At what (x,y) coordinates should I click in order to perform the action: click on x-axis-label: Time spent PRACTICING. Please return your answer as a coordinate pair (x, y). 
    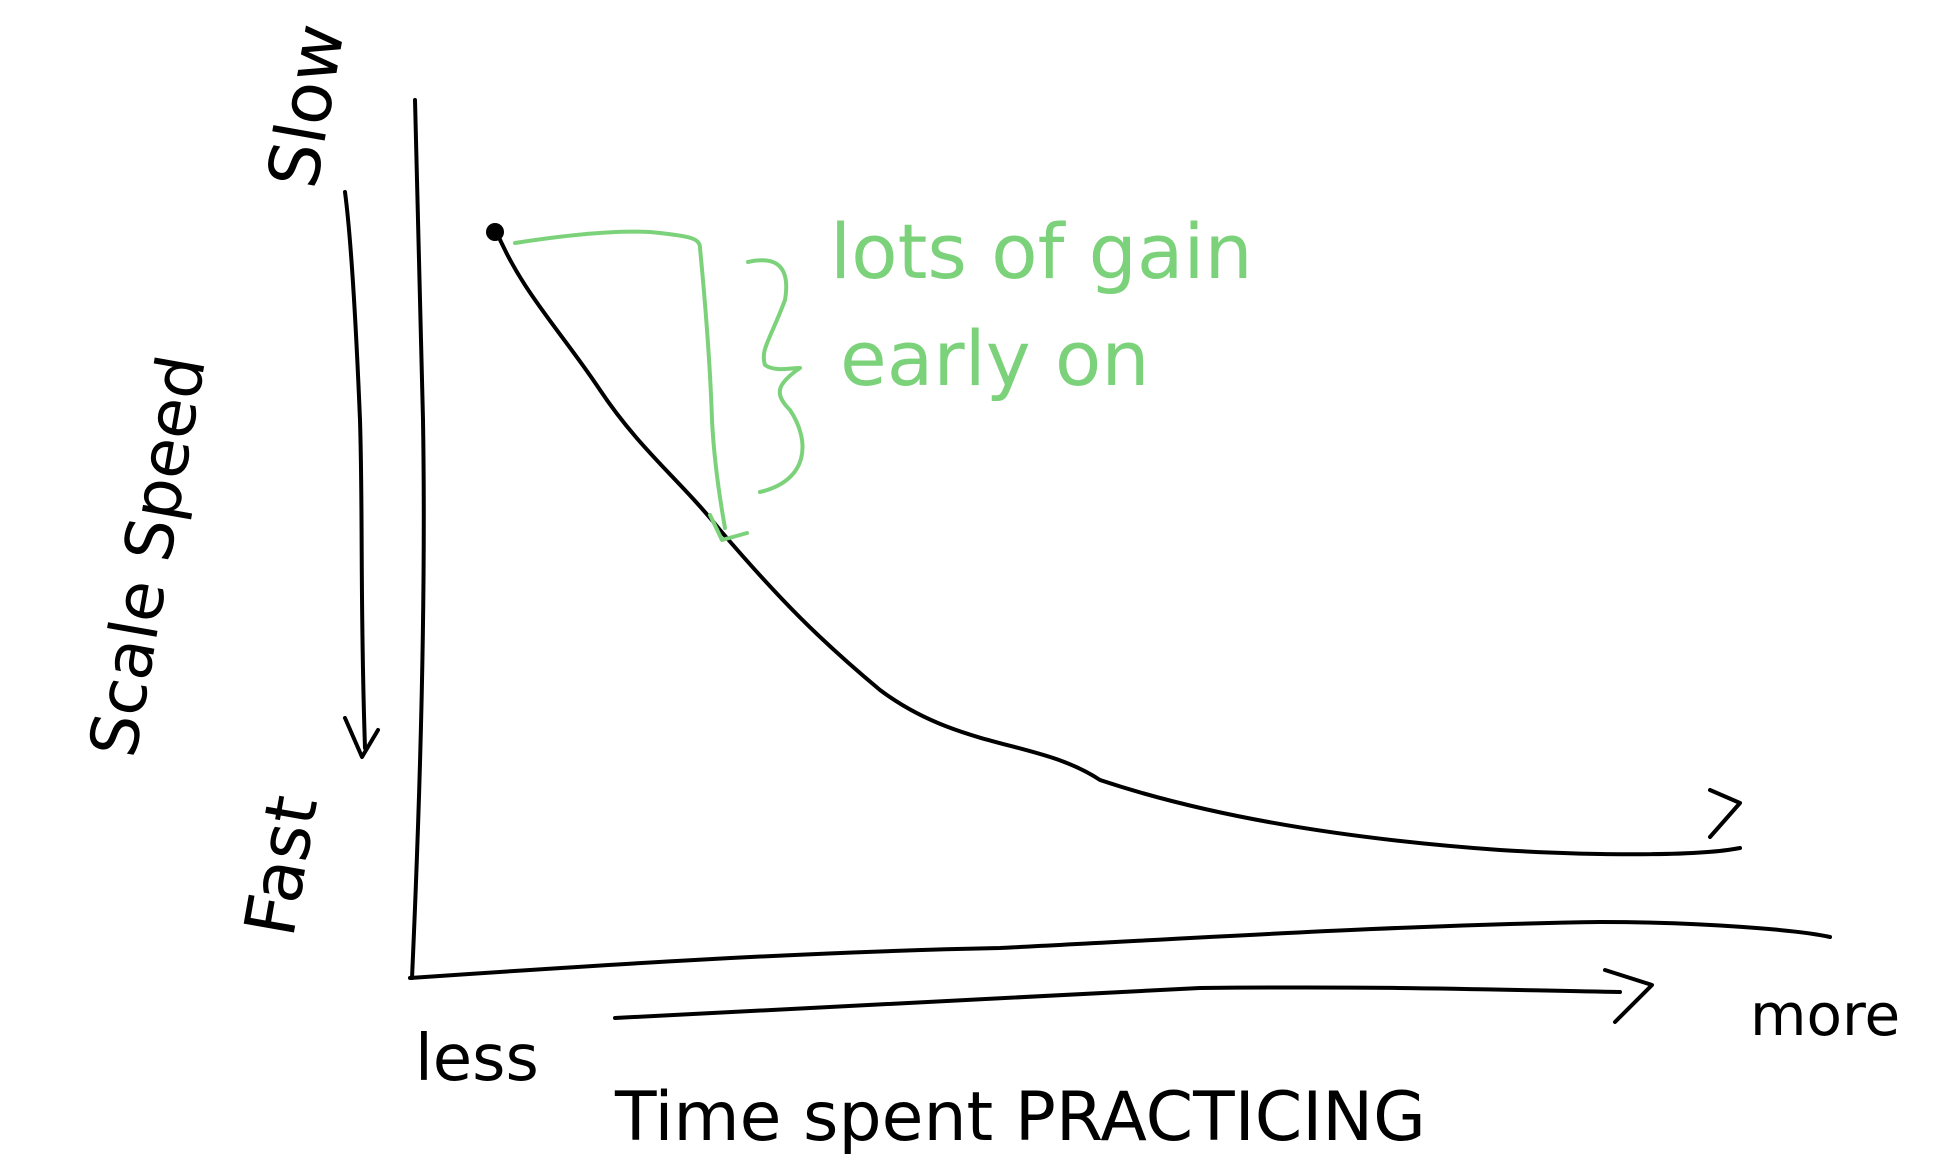
    Looking at the image, I should click on (1020, 1117).